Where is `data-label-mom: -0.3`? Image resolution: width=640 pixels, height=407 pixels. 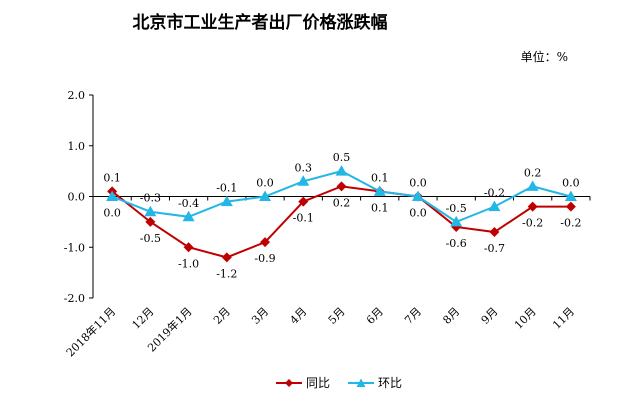
data-label-mom: -0.3 is located at coordinates (150, 198).